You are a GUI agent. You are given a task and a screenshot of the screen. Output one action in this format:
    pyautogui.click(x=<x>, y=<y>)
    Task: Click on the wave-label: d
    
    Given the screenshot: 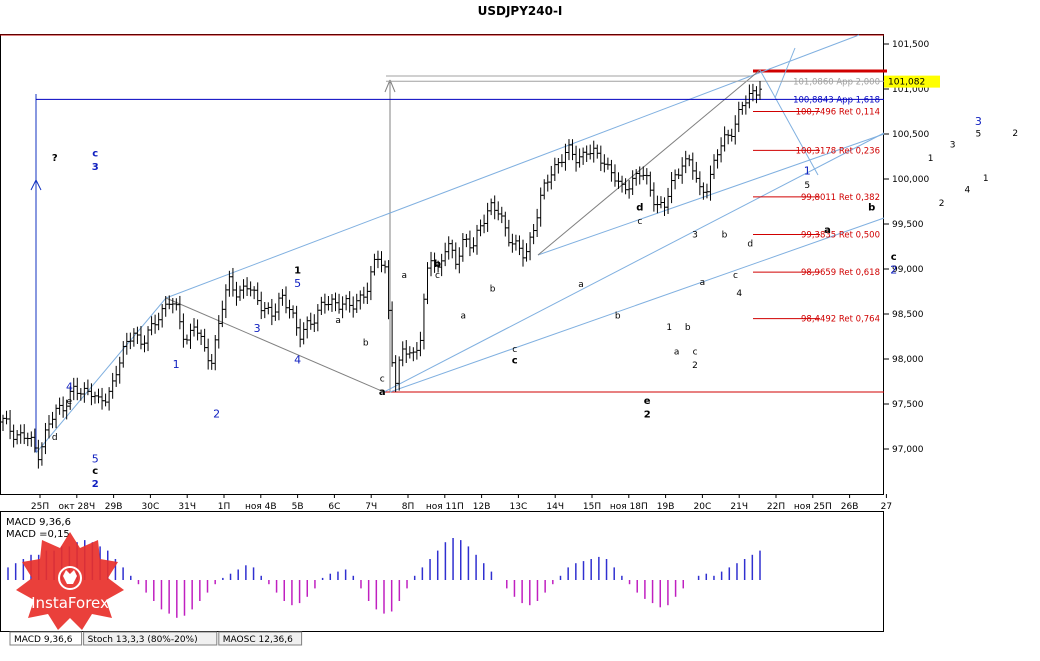 What is the action you would take?
    pyautogui.click(x=55, y=438)
    